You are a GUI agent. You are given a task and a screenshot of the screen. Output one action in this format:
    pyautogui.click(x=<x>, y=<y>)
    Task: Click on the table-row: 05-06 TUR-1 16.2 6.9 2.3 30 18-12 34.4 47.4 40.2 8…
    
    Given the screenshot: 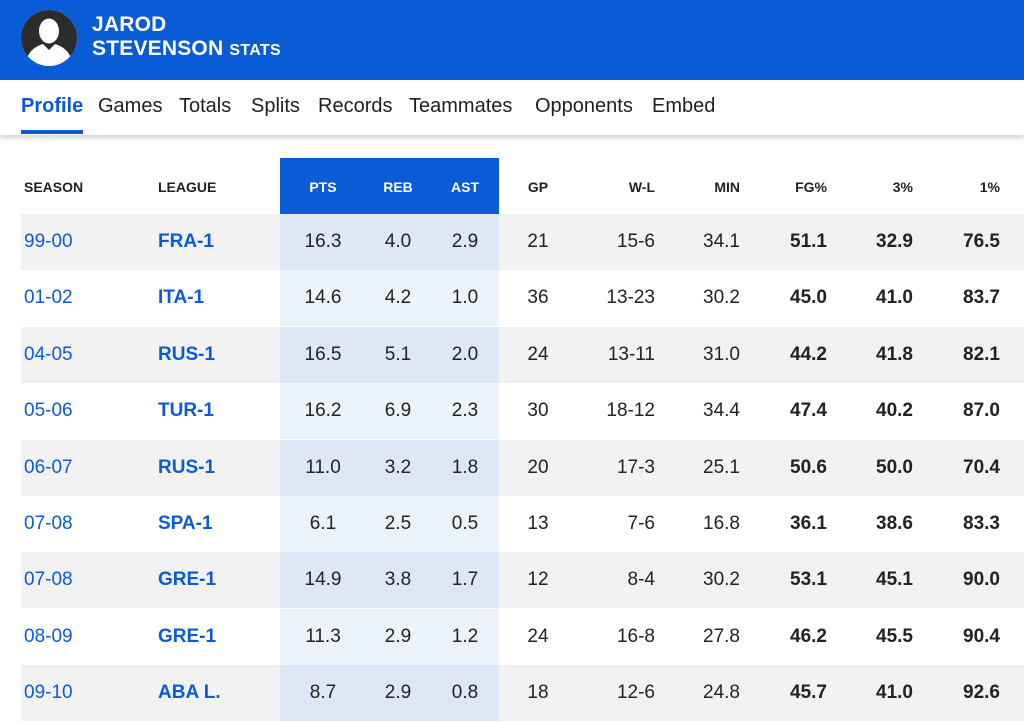 What is the action you would take?
    pyautogui.click(x=522, y=411)
    